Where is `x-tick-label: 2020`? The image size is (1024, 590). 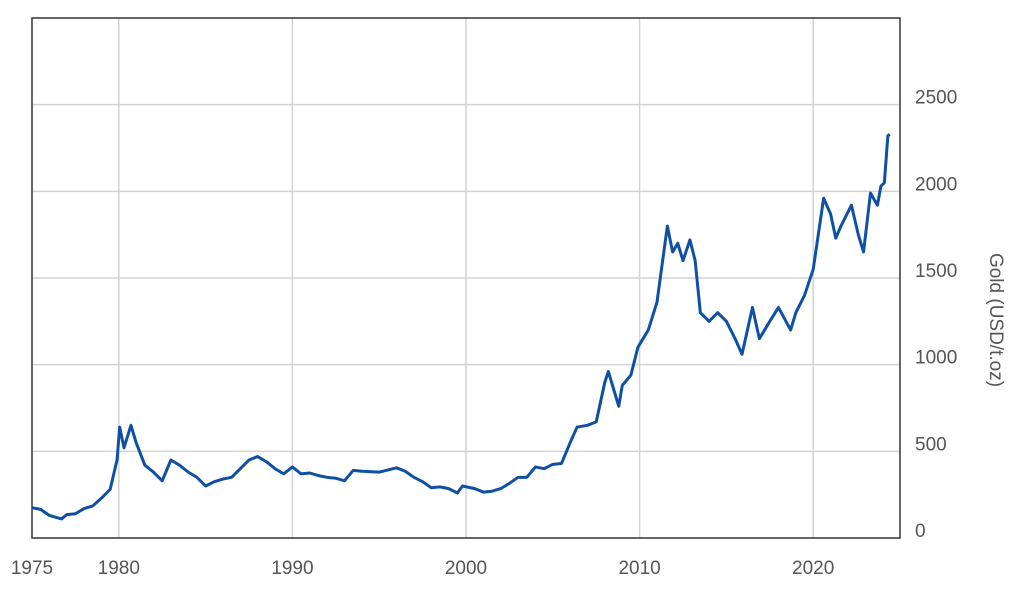
x-tick-label: 2020 is located at coordinates (813, 568).